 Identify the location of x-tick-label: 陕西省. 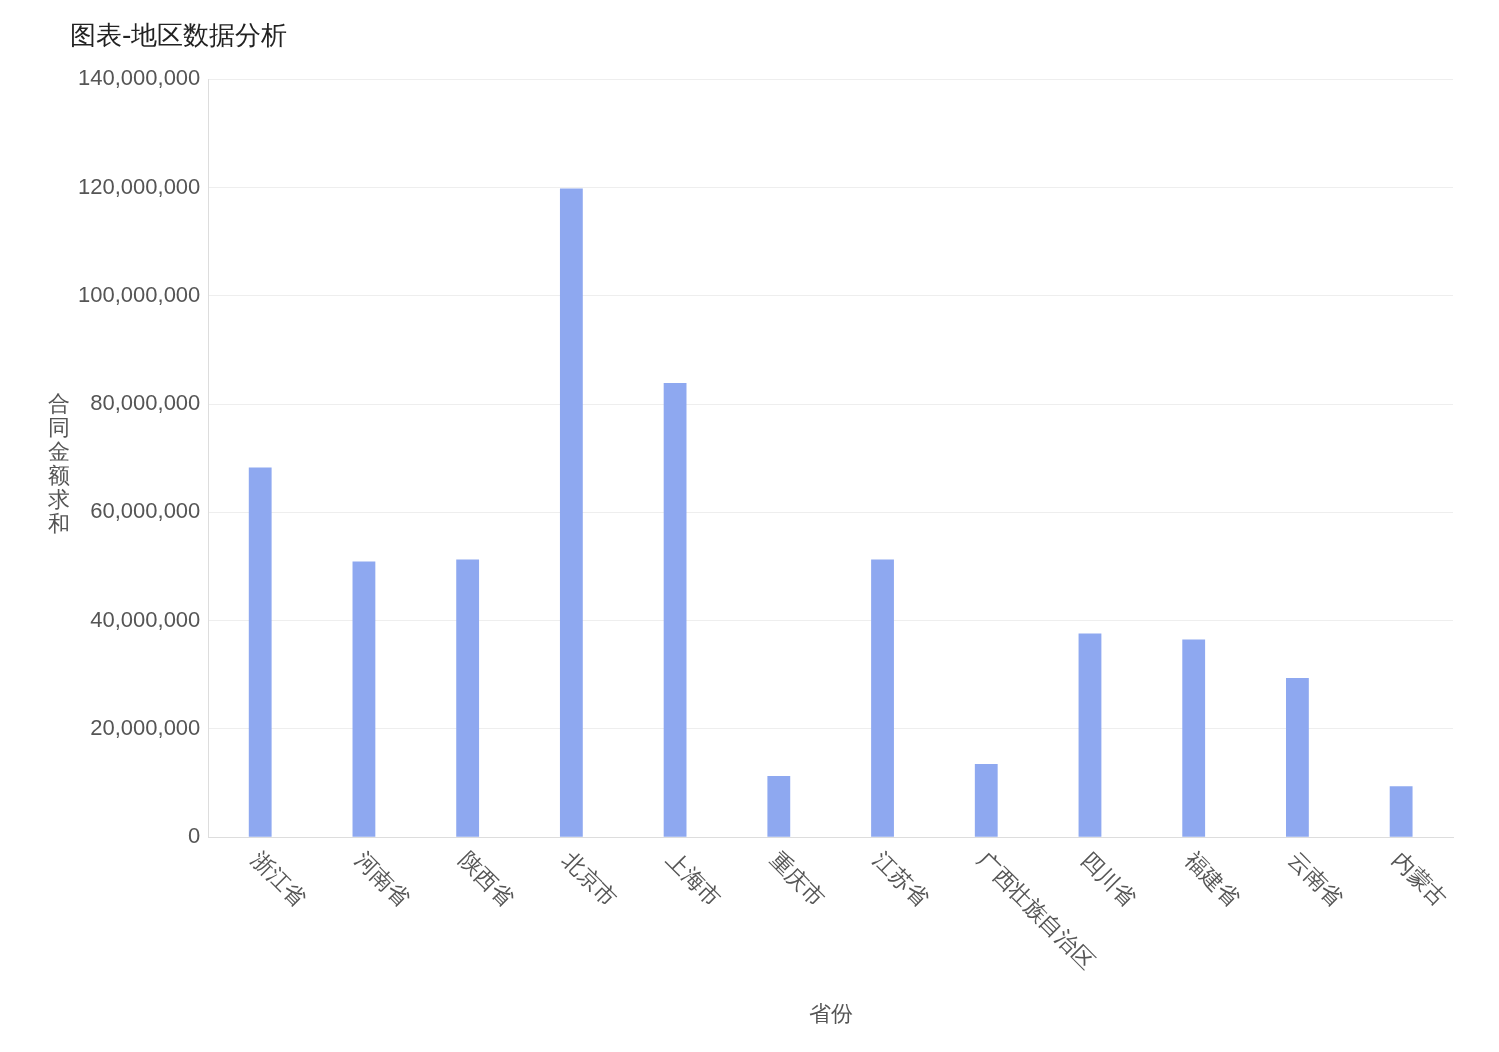
(486, 879).